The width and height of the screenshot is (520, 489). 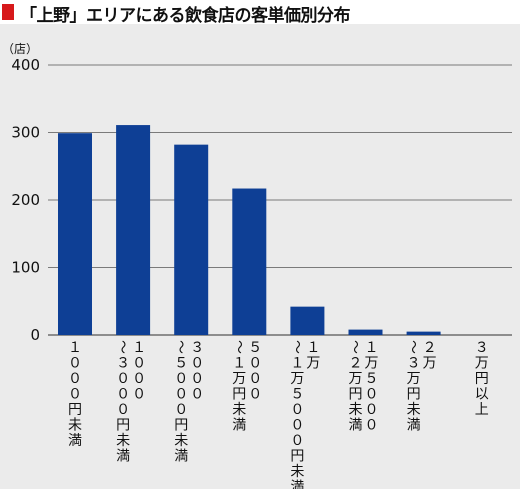 I want to click on y-tick-label: 200, so click(x=25, y=200).